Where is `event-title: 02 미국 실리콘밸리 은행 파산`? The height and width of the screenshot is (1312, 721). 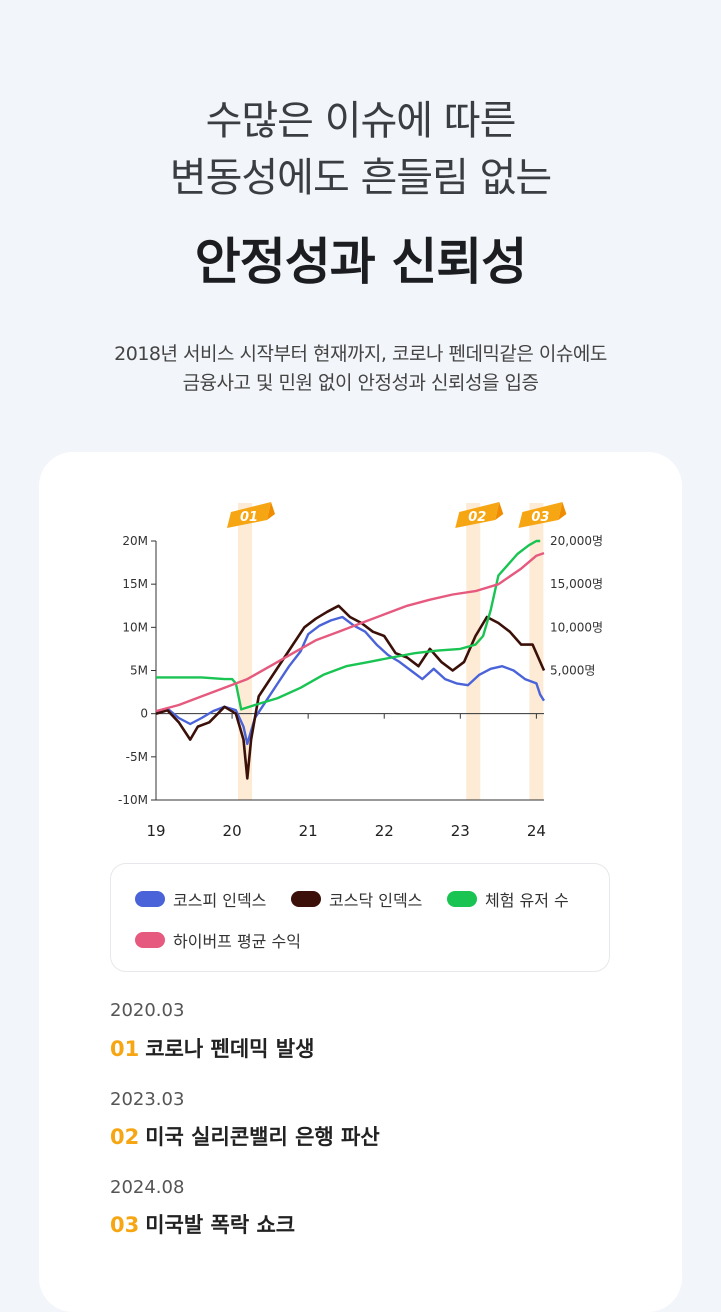
event-title: 02 미국 실리콘밸리 은행 파산 is located at coordinates (245, 1136).